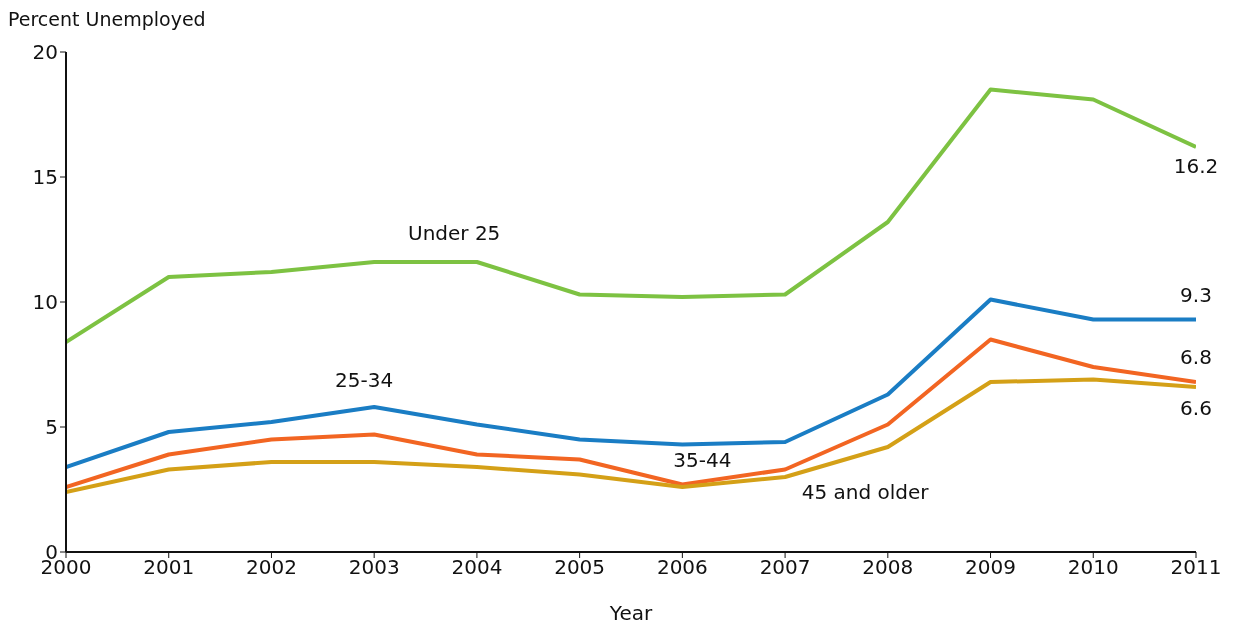 The width and height of the screenshot is (1234, 641). I want to click on x-tick-label: 2011, so click(1196, 567).